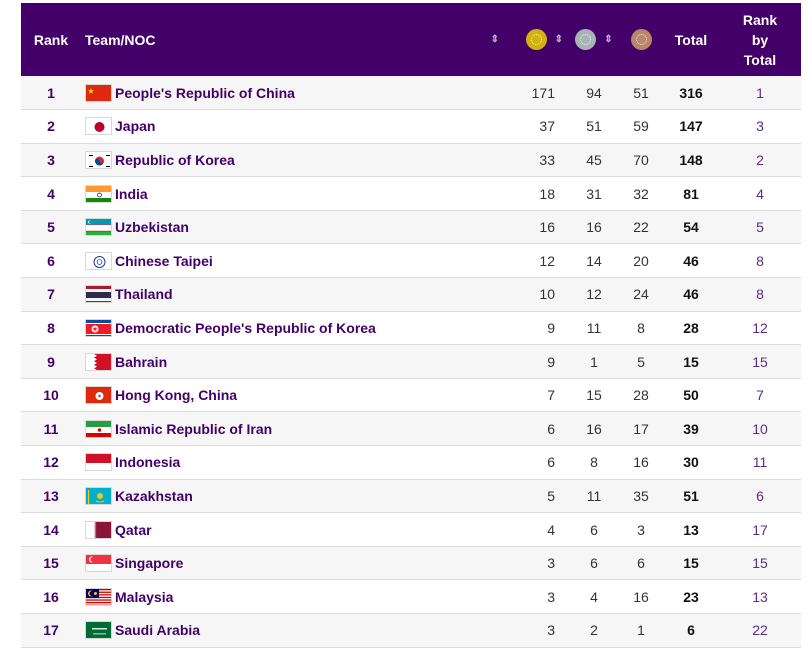  What do you see at coordinates (594, 294) in the screenshot?
I see `silver-count-cell: 12` at bounding box center [594, 294].